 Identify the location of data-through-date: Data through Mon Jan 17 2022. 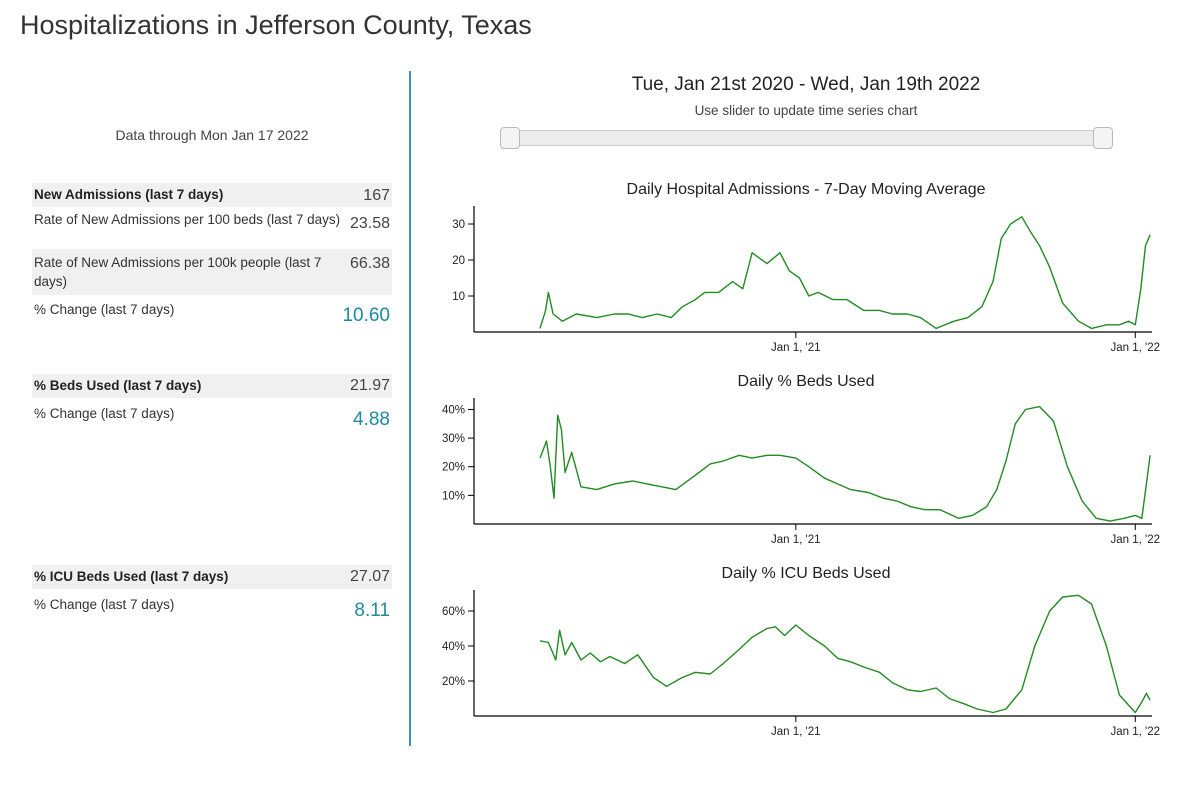
(212, 135).